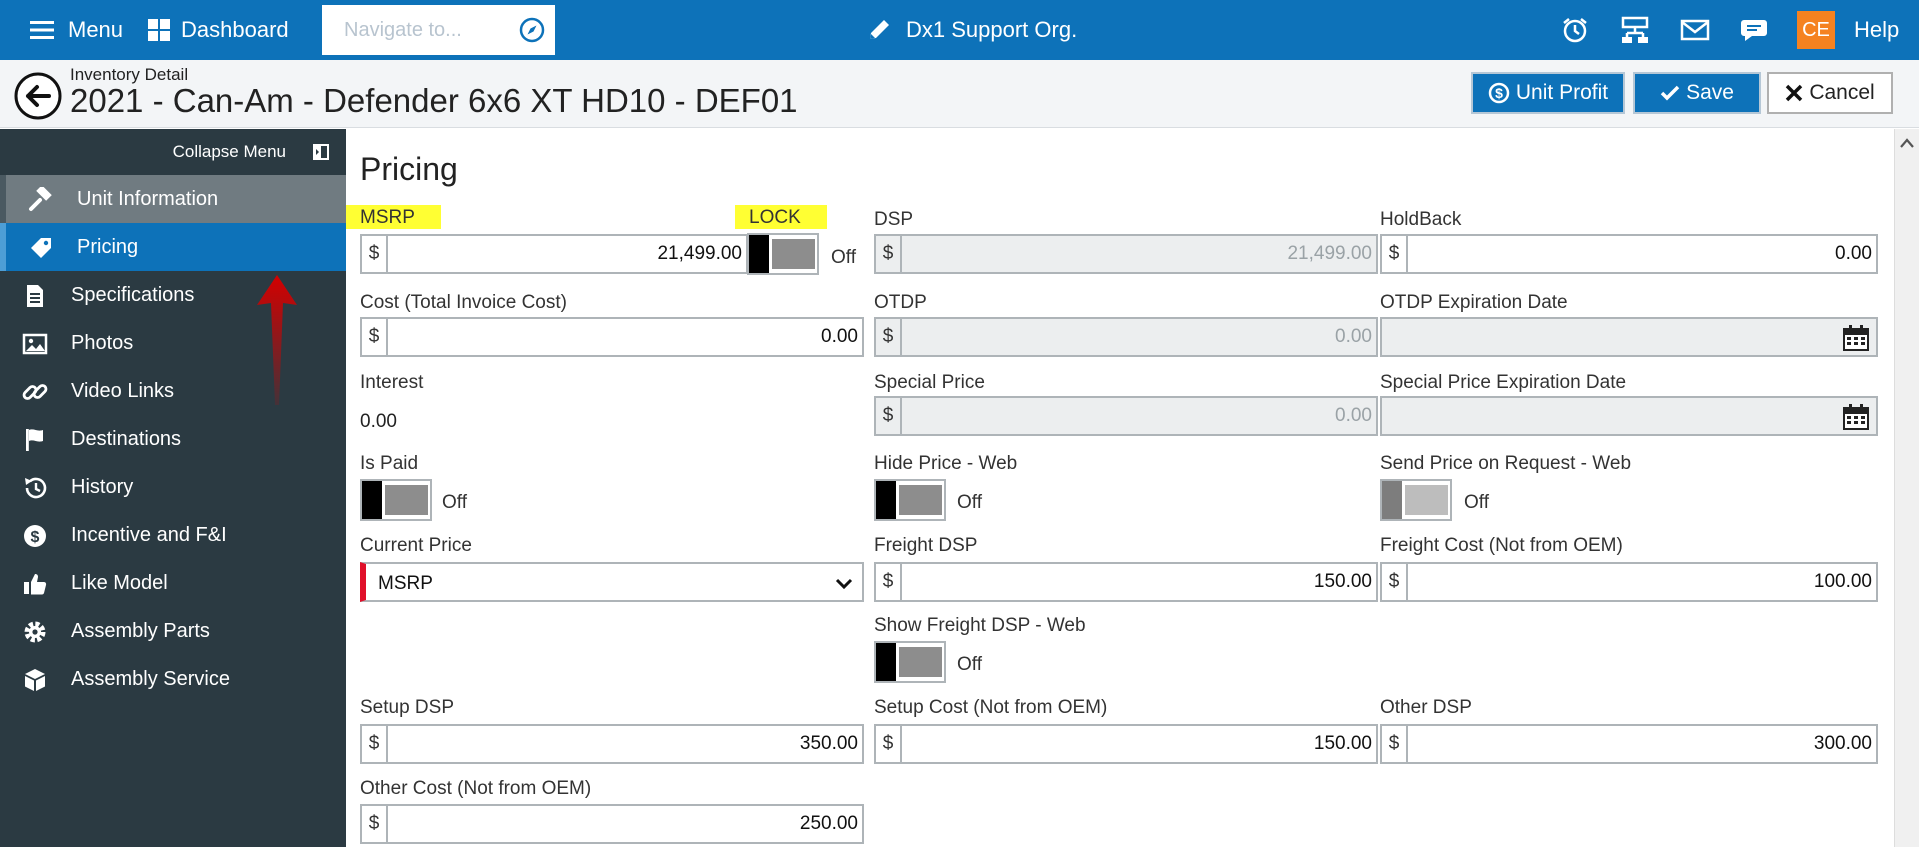 The image size is (1919, 847). What do you see at coordinates (1907, 143) in the screenshot?
I see `scroll-up-icon` at bounding box center [1907, 143].